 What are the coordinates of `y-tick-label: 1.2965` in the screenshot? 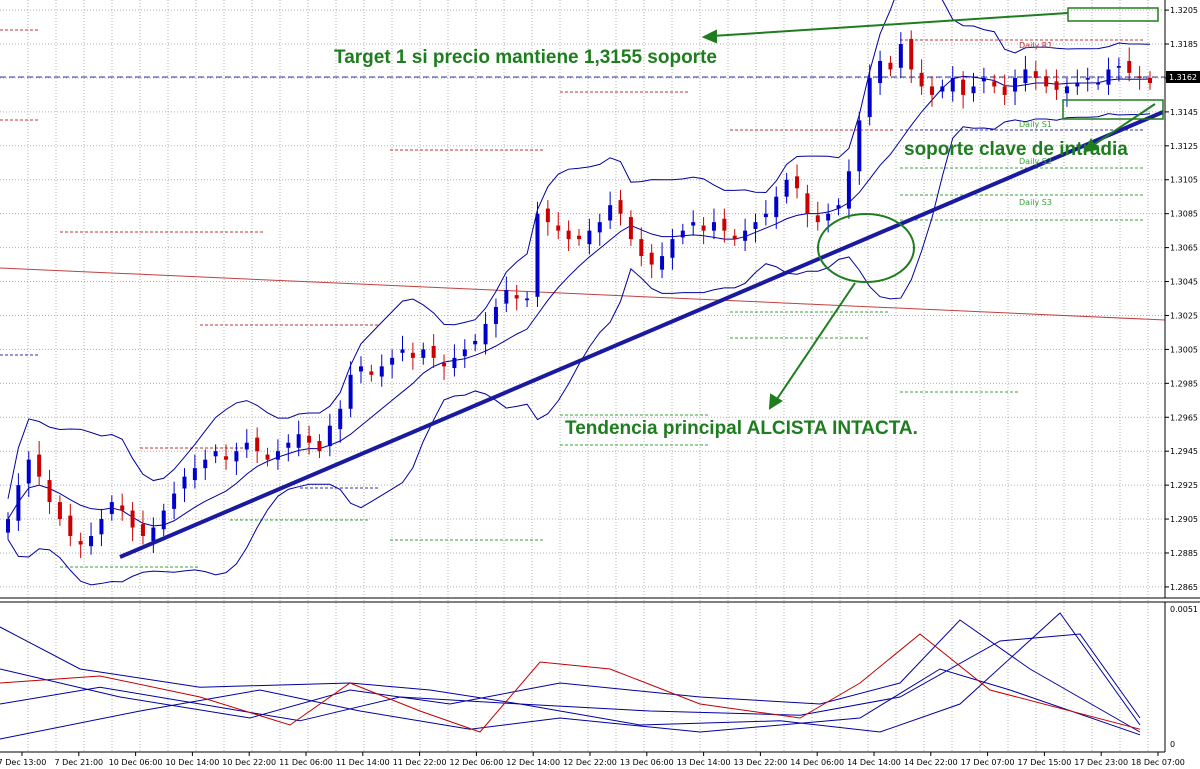 It's located at (1184, 417).